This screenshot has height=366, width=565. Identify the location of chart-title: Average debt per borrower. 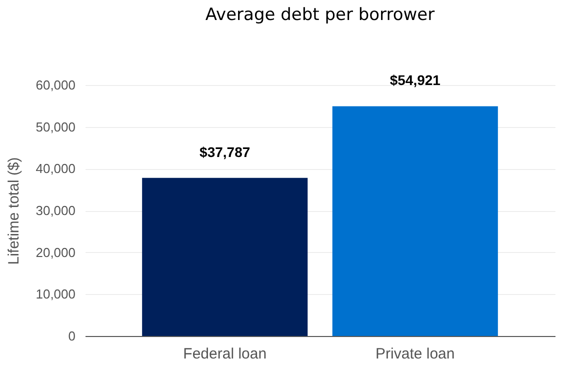
(320, 15).